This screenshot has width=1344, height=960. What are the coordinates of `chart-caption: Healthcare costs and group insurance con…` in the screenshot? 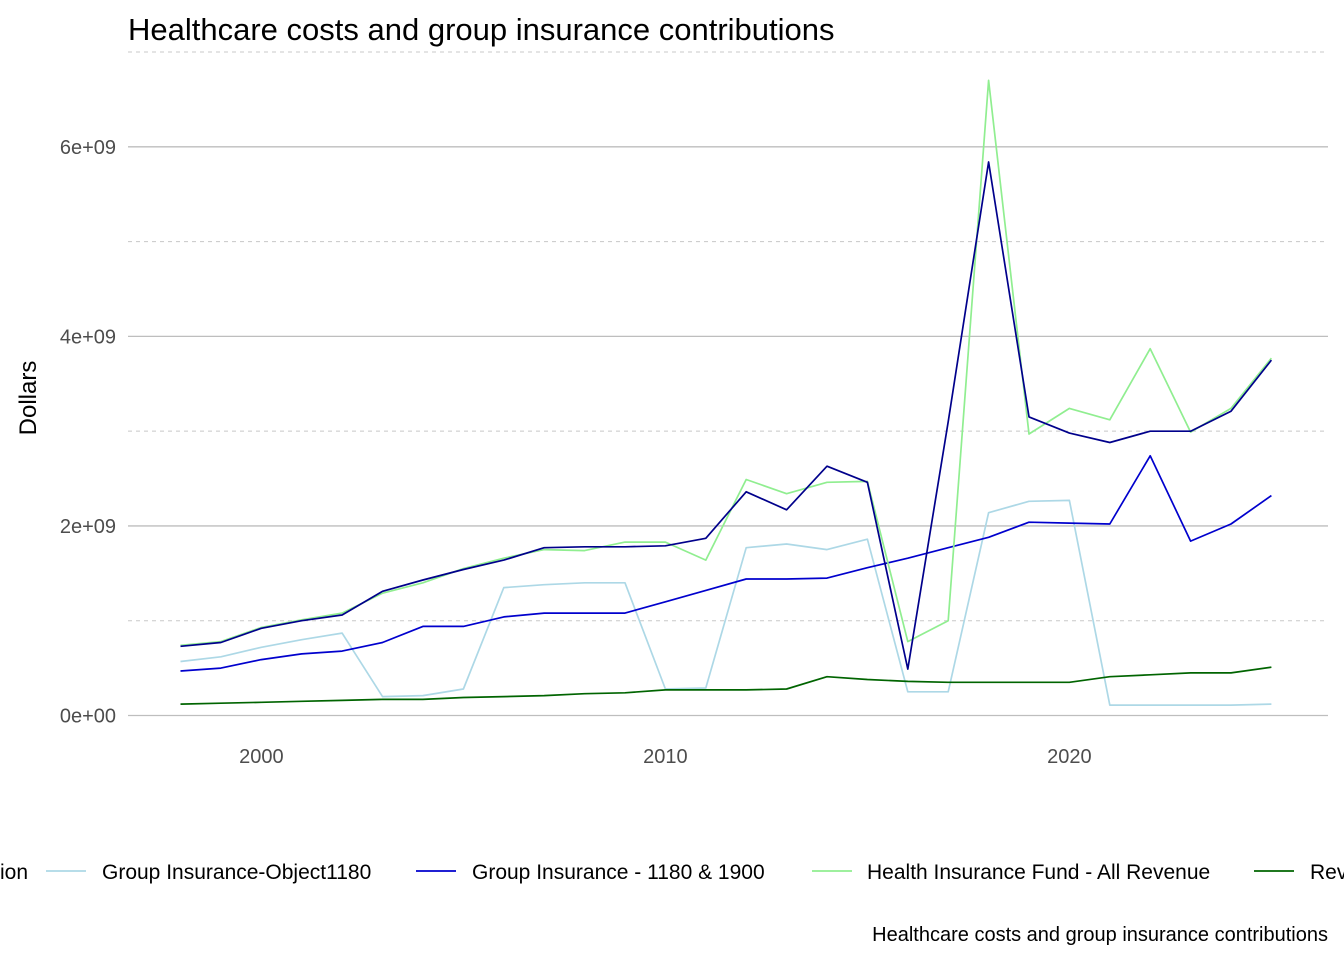 It's located at (1100, 935).